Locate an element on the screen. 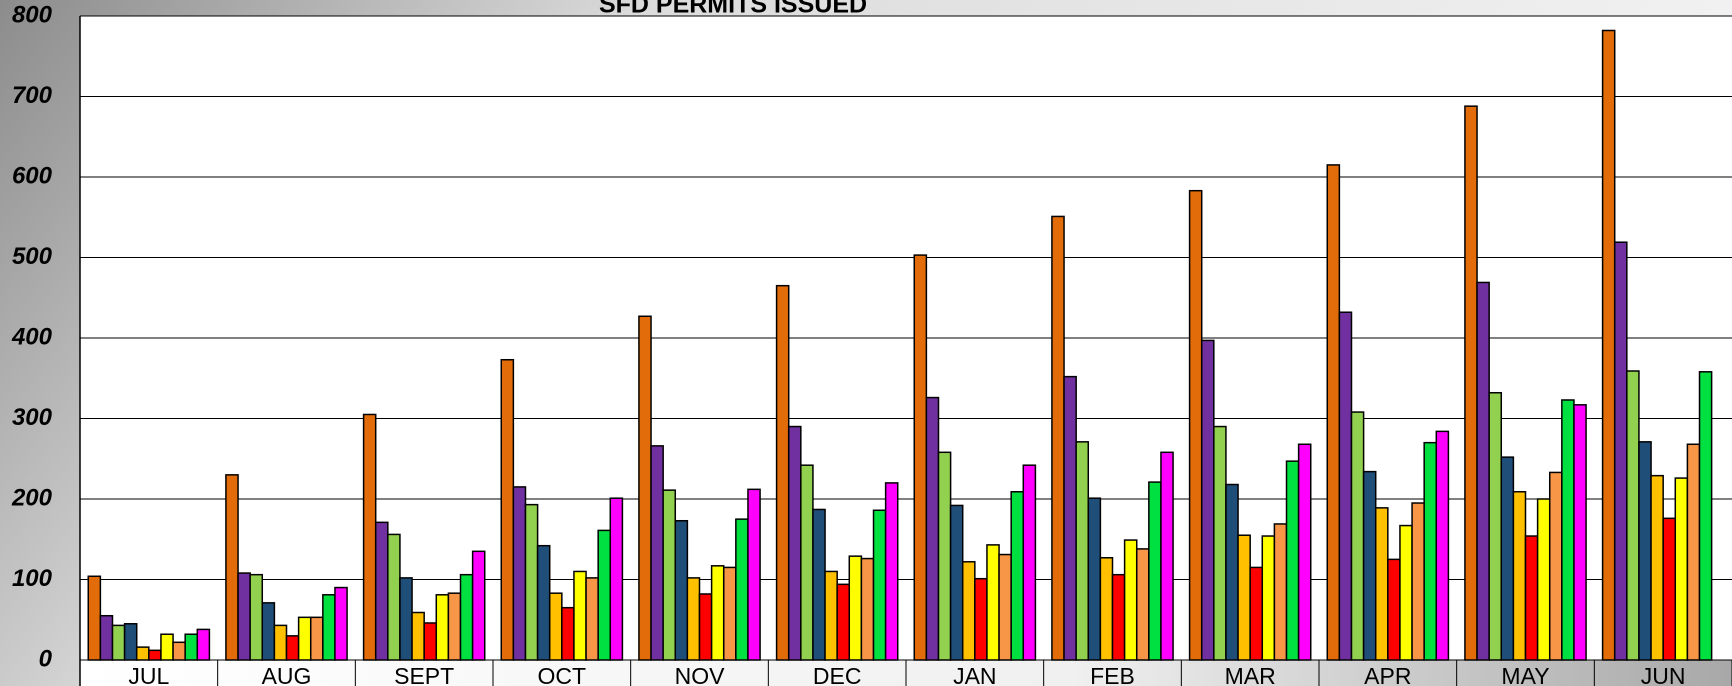  x-tick-label: SEPT is located at coordinates (424, 674).